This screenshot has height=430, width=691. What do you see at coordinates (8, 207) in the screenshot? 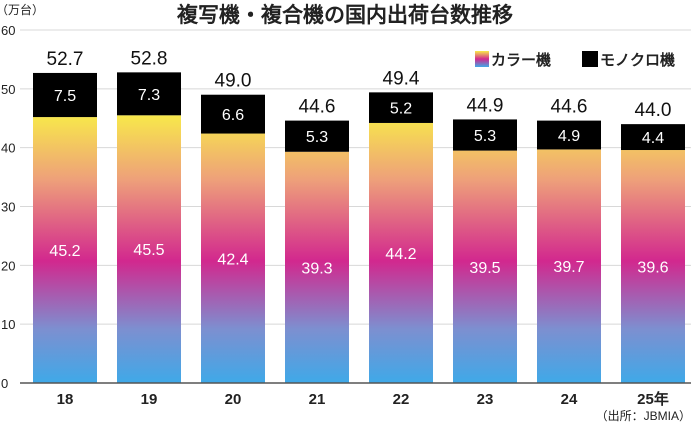
I see `y-tick-label: 30` at bounding box center [8, 207].